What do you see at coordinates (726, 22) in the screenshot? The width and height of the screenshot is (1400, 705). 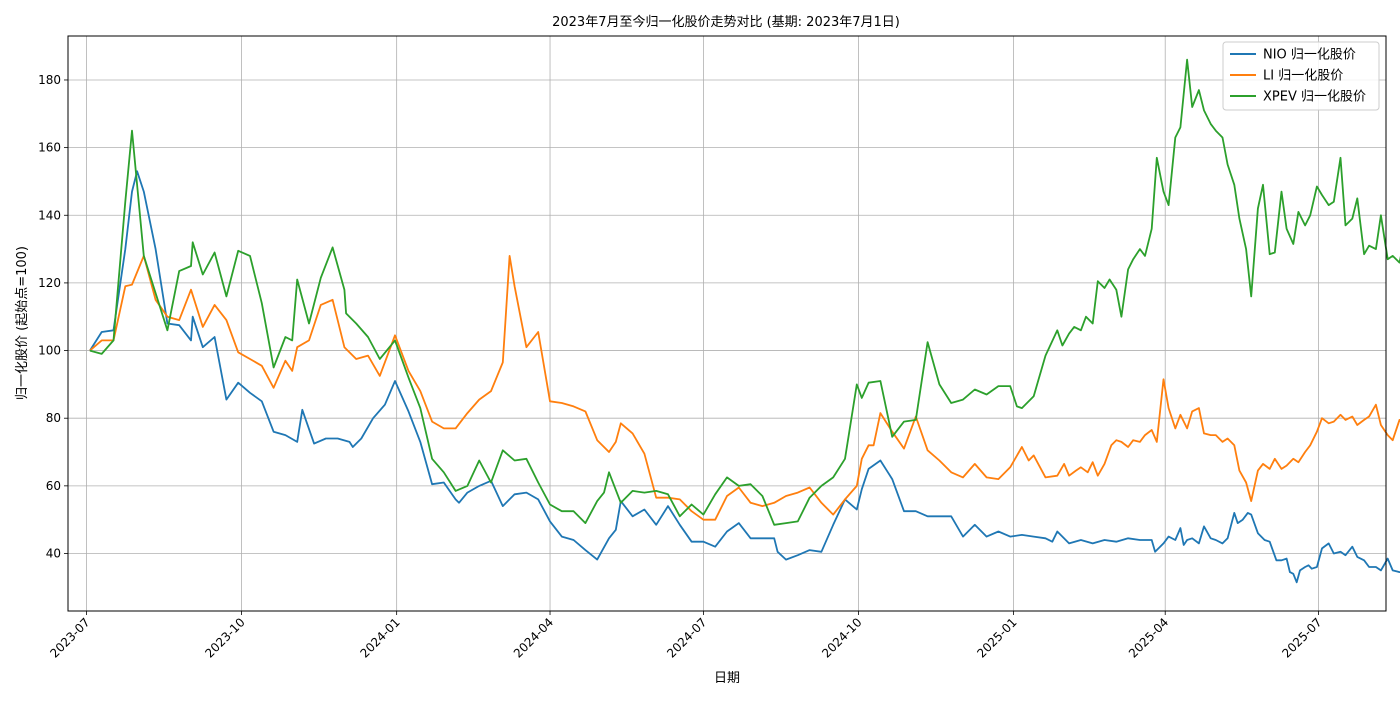 I see `chart-title: 2023年7月至今归一化股价走势对比 (基期: 2023年7月1日)` at bounding box center [726, 22].